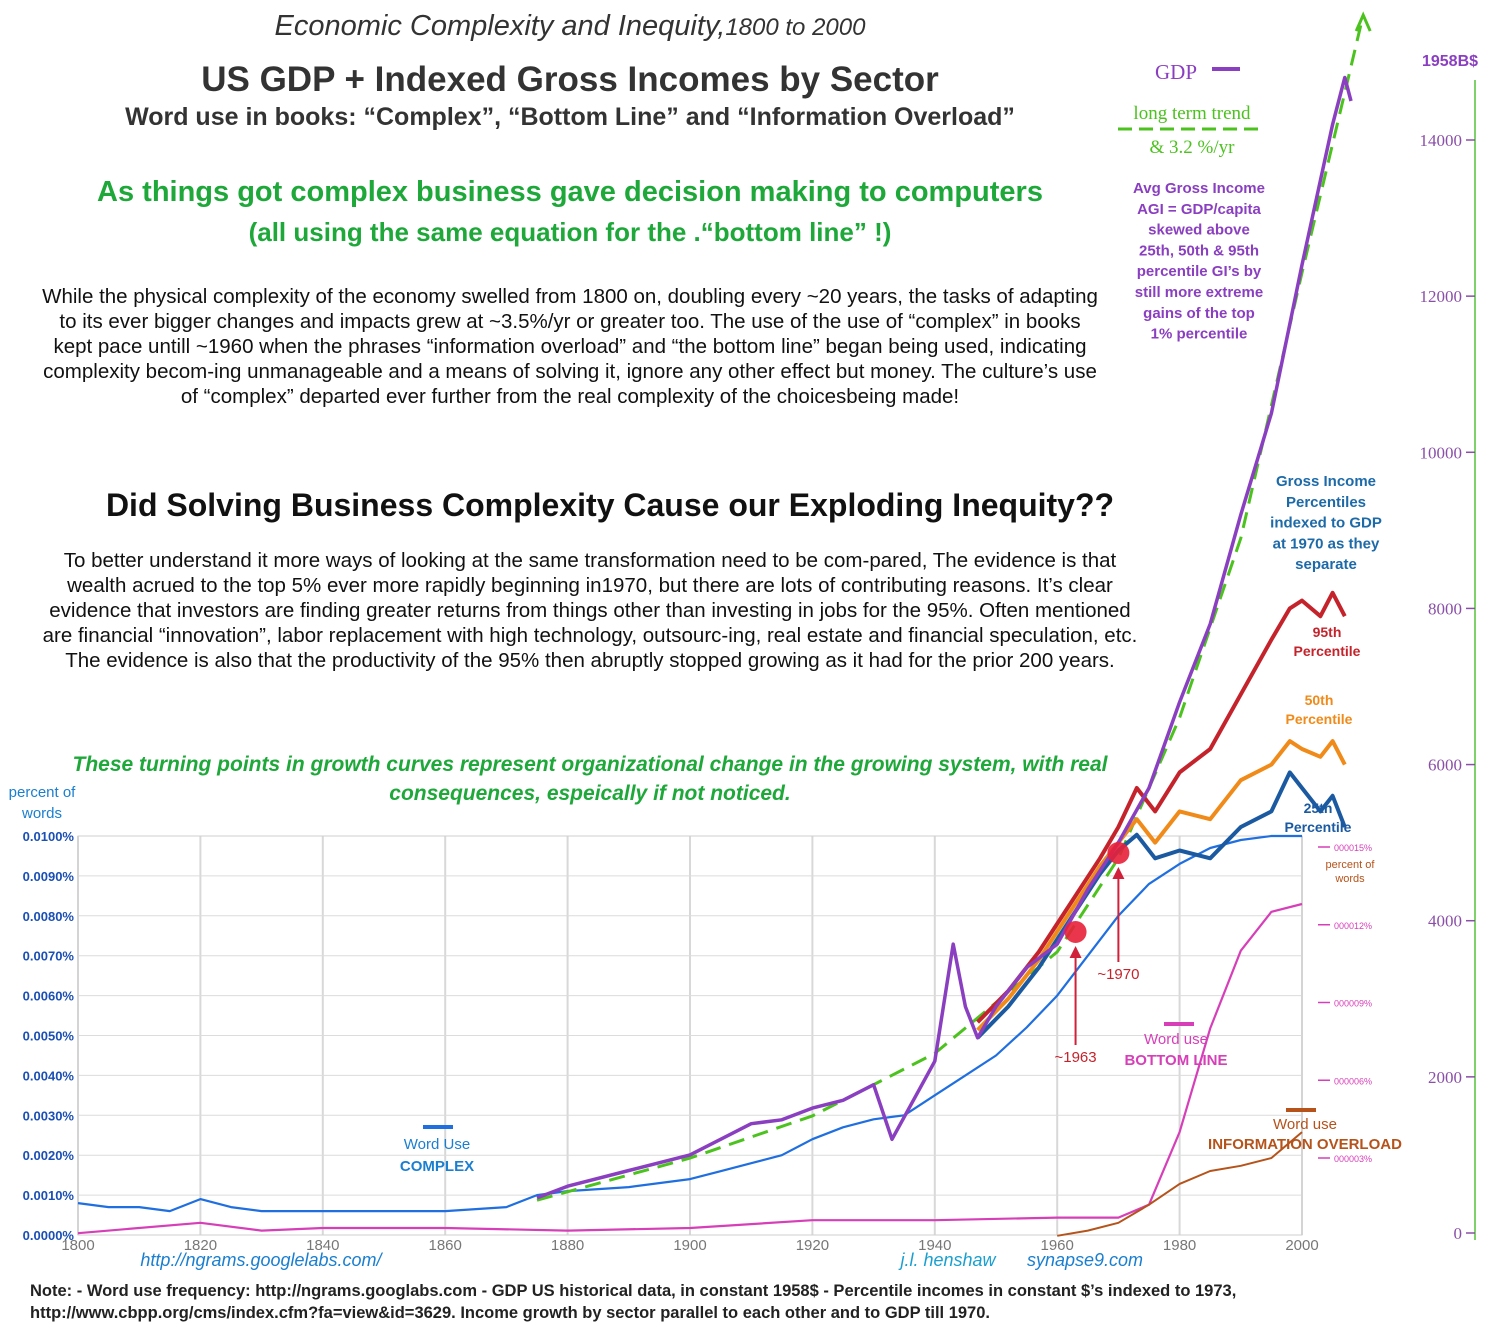 This screenshot has height=1337, width=1508. Describe the element at coordinates (1179, 1245) in the screenshot. I see `x-tick-label: 1980` at that location.